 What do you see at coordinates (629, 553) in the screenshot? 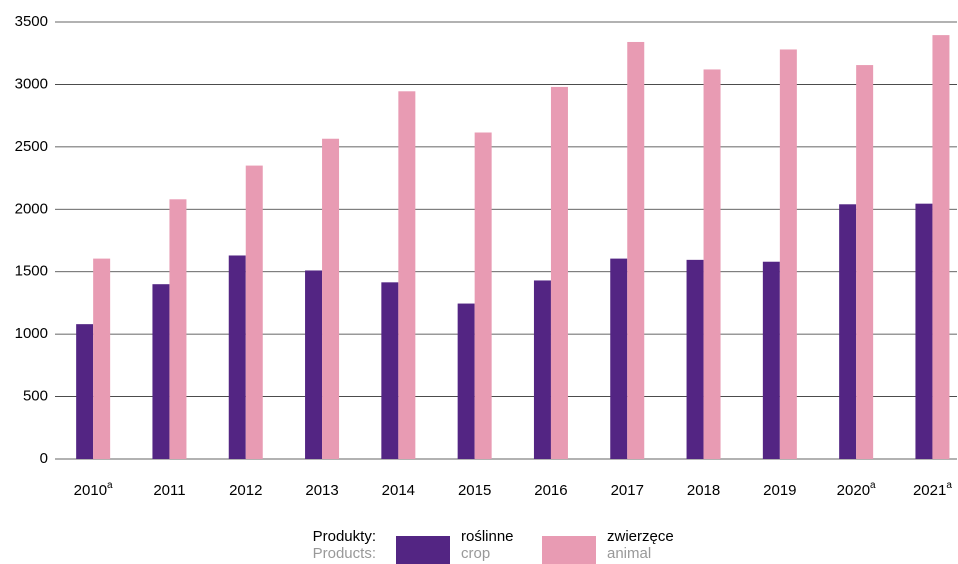
I see `legend-label-en: animal` at bounding box center [629, 553].